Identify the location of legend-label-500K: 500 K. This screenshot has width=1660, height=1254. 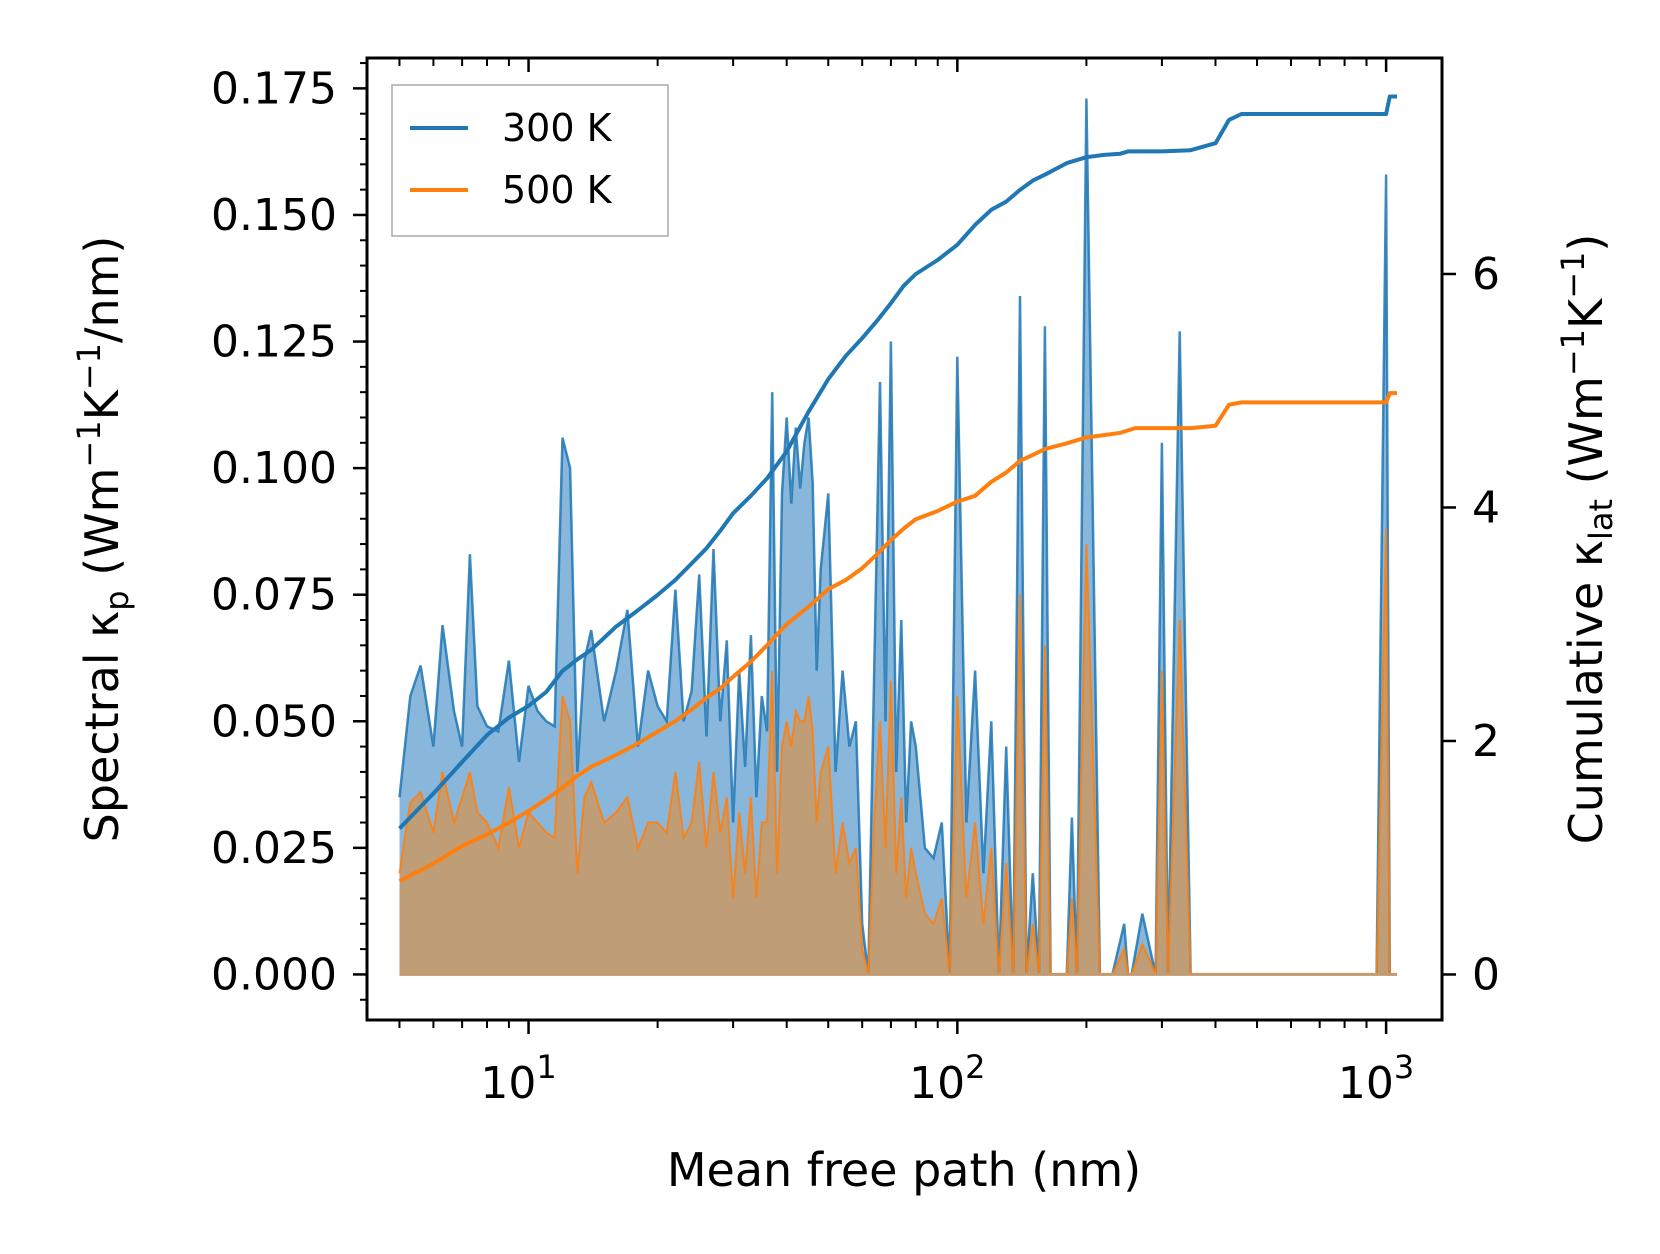
(557, 190).